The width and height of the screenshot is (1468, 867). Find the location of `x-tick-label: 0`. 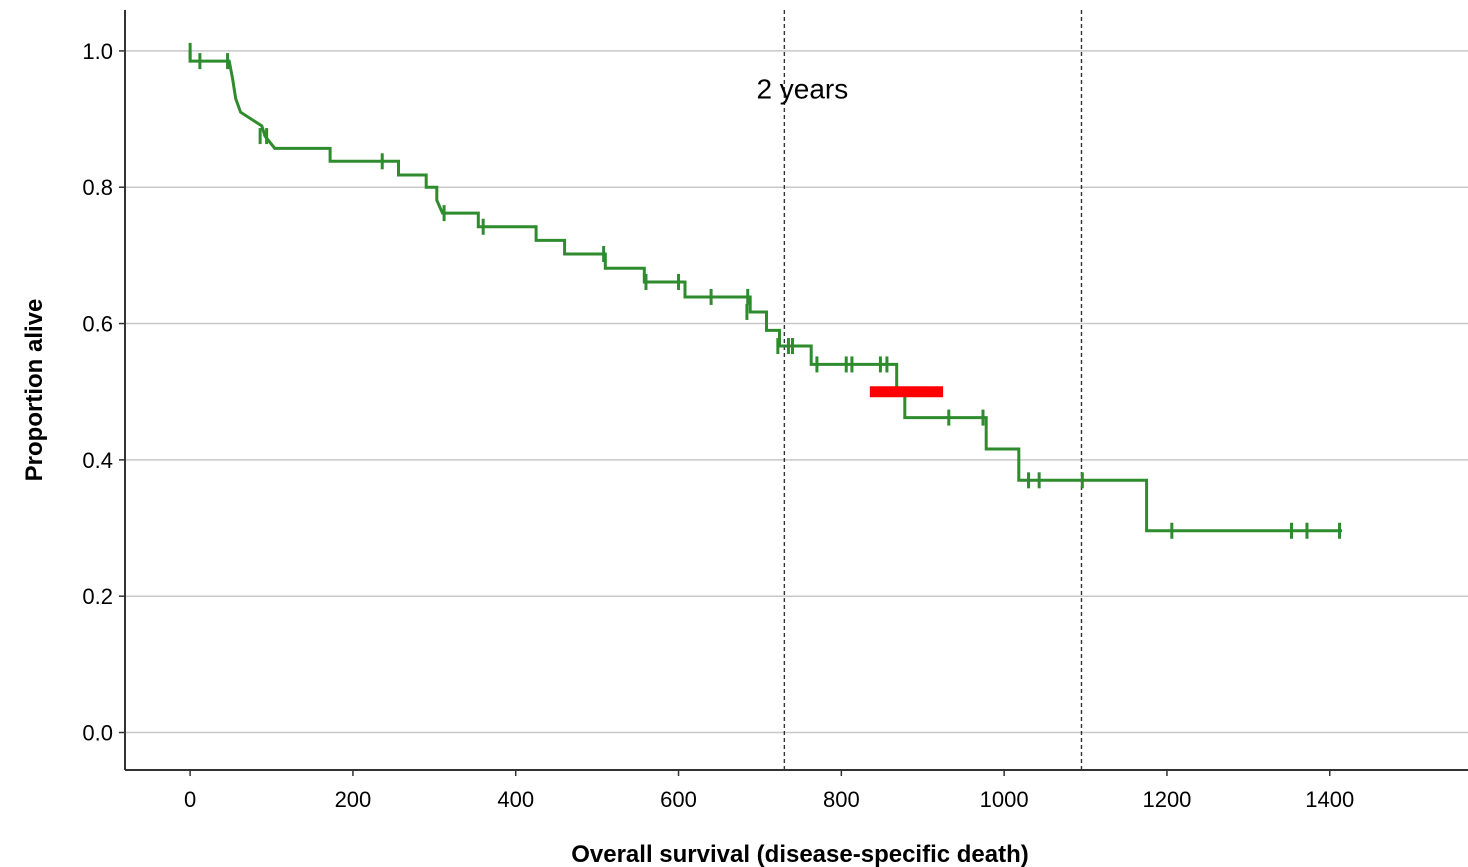

x-tick-label: 0 is located at coordinates (190, 799).